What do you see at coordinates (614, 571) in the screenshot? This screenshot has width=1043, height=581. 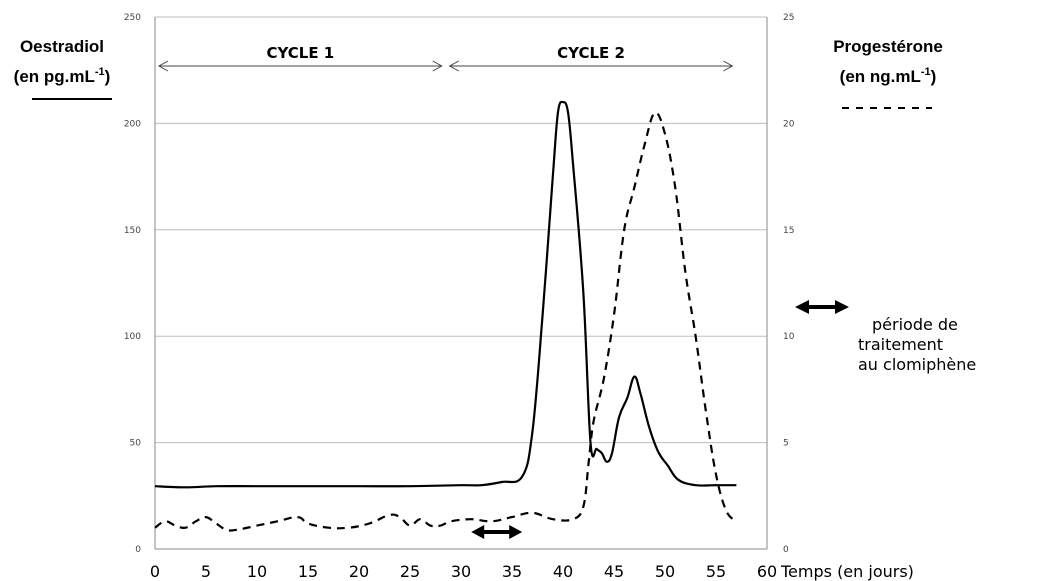 I see `x-tick-label-9: 45` at bounding box center [614, 571].